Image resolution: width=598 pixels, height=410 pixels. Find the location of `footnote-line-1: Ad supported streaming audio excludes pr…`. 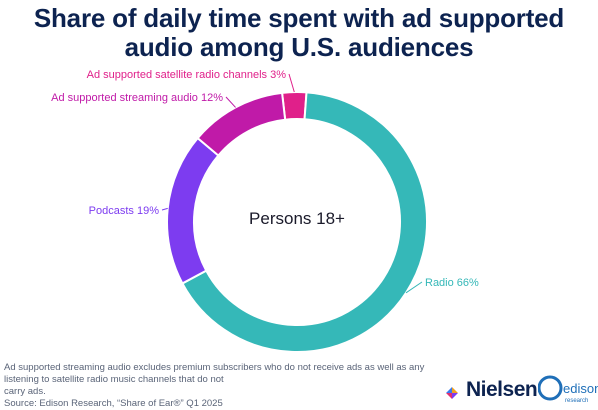

footnote-line-1: Ad supported streaming audio excludes pr… is located at coordinates (214, 373).